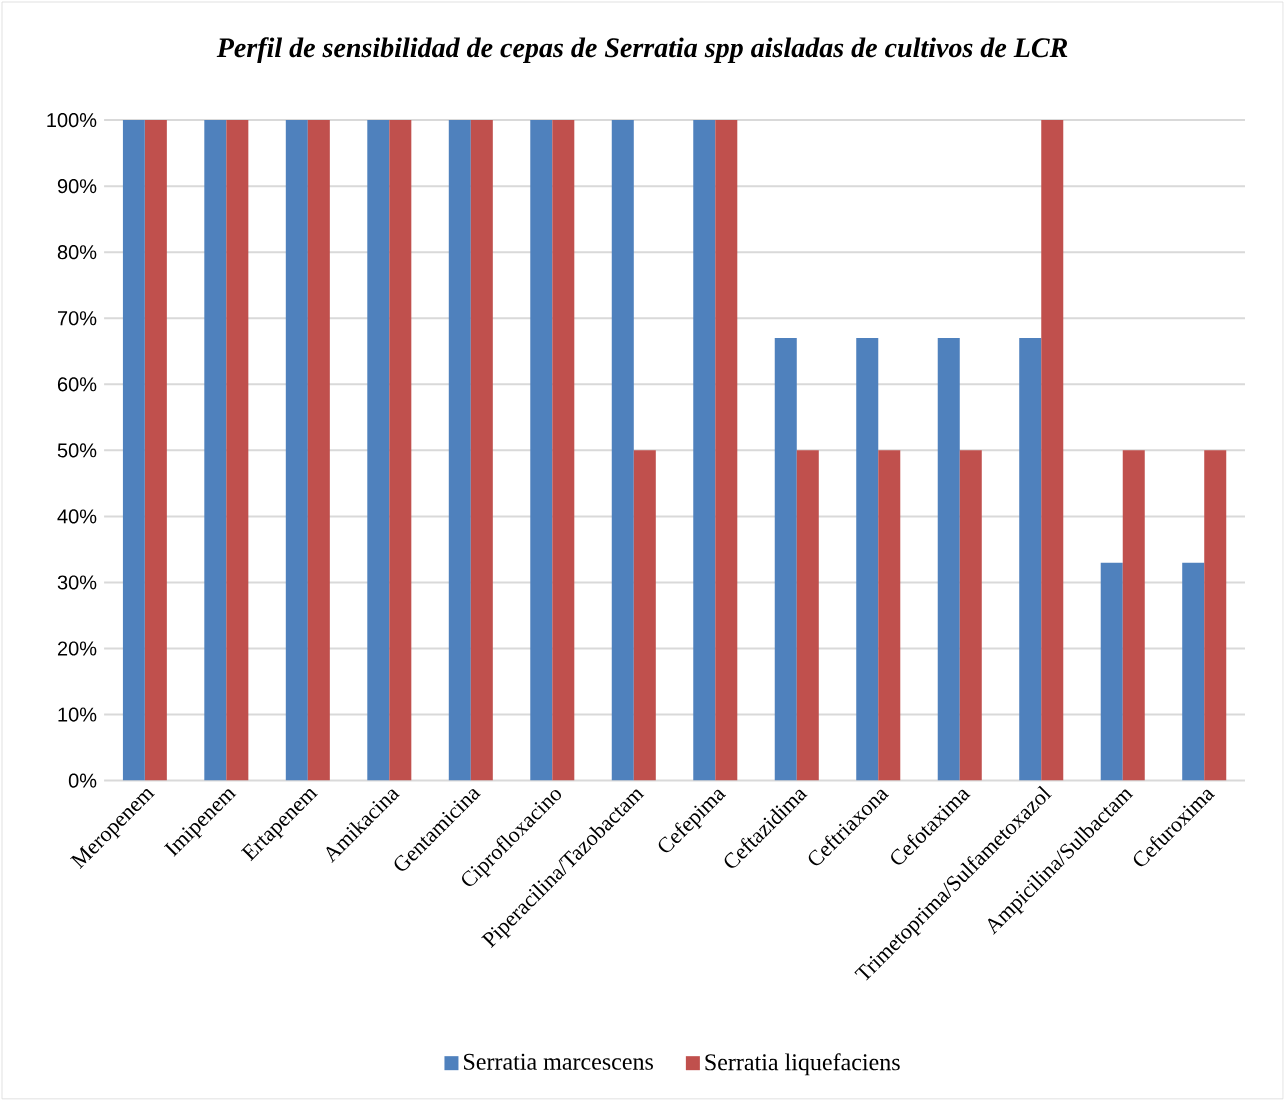 The width and height of the screenshot is (1285, 1101). Describe the element at coordinates (77, 582) in the screenshot. I see `y-tick-label: 30%` at that location.